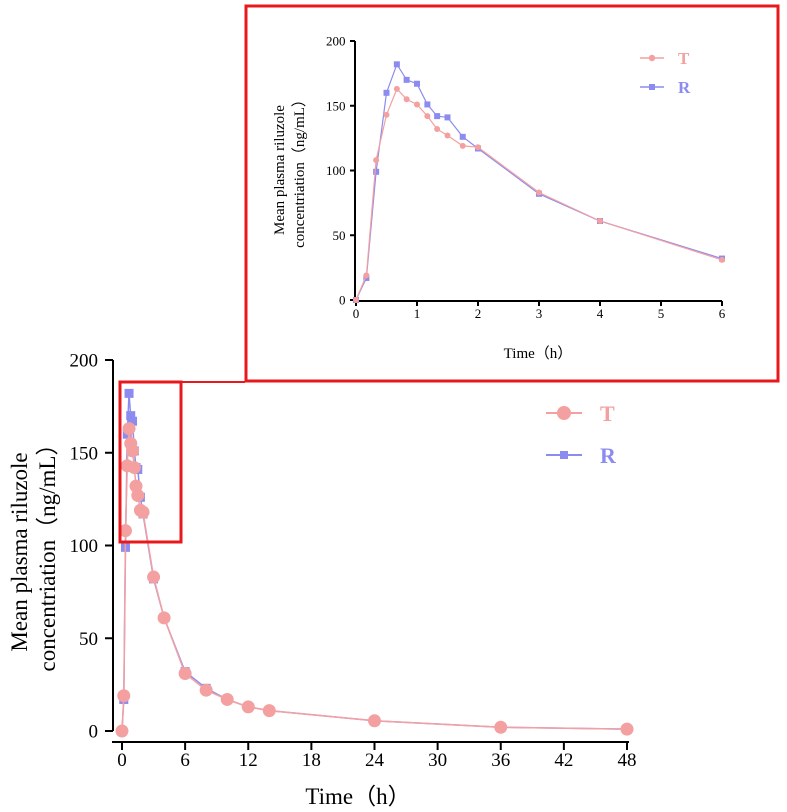 The height and width of the screenshot is (812, 787). What do you see at coordinates (94, 732) in the screenshot?
I see `main-y-tick-label: 0` at bounding box center [94, 732].